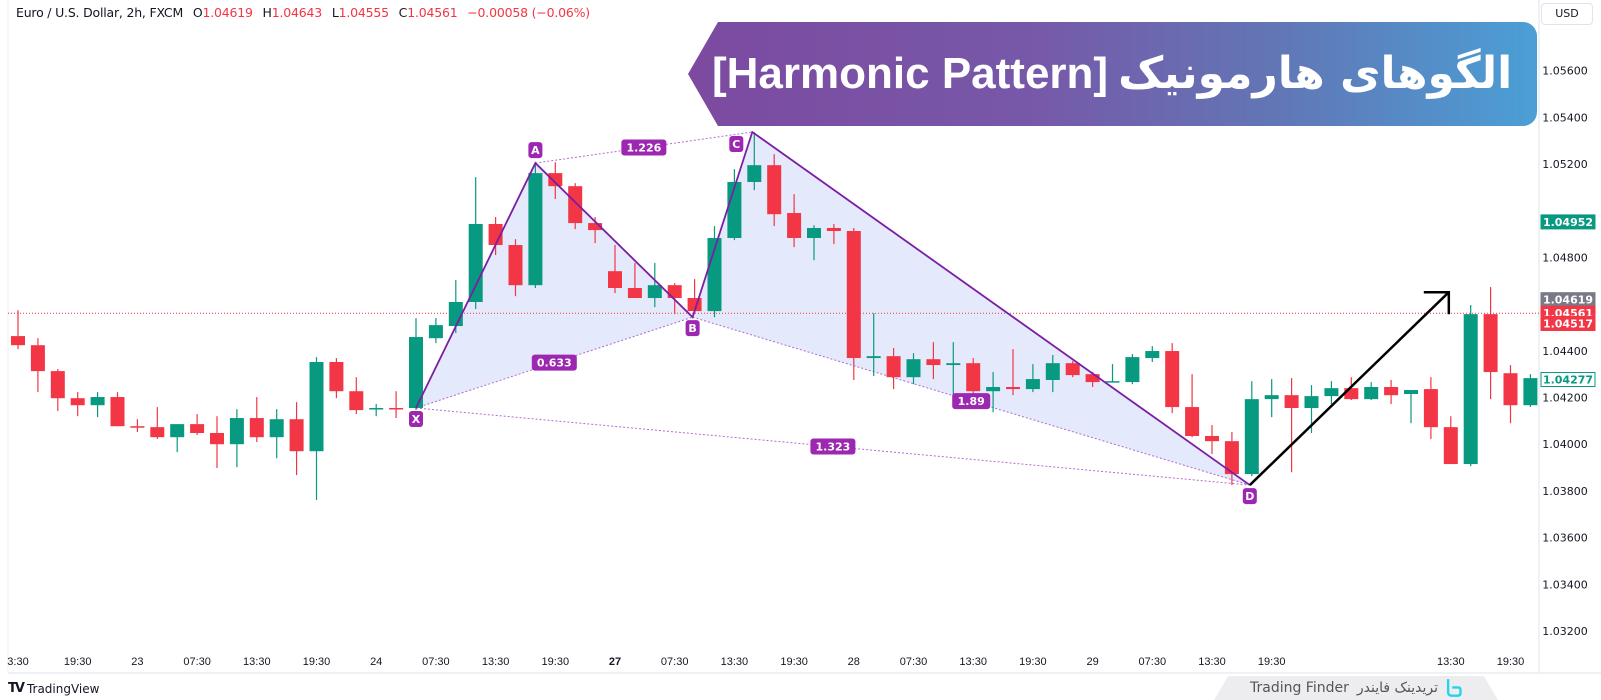 This screenshot has width=1601, height=700. Describe the element at coordinates (17, 662) in the screenshot. I see `time-tick-label: 3:30` at that location.